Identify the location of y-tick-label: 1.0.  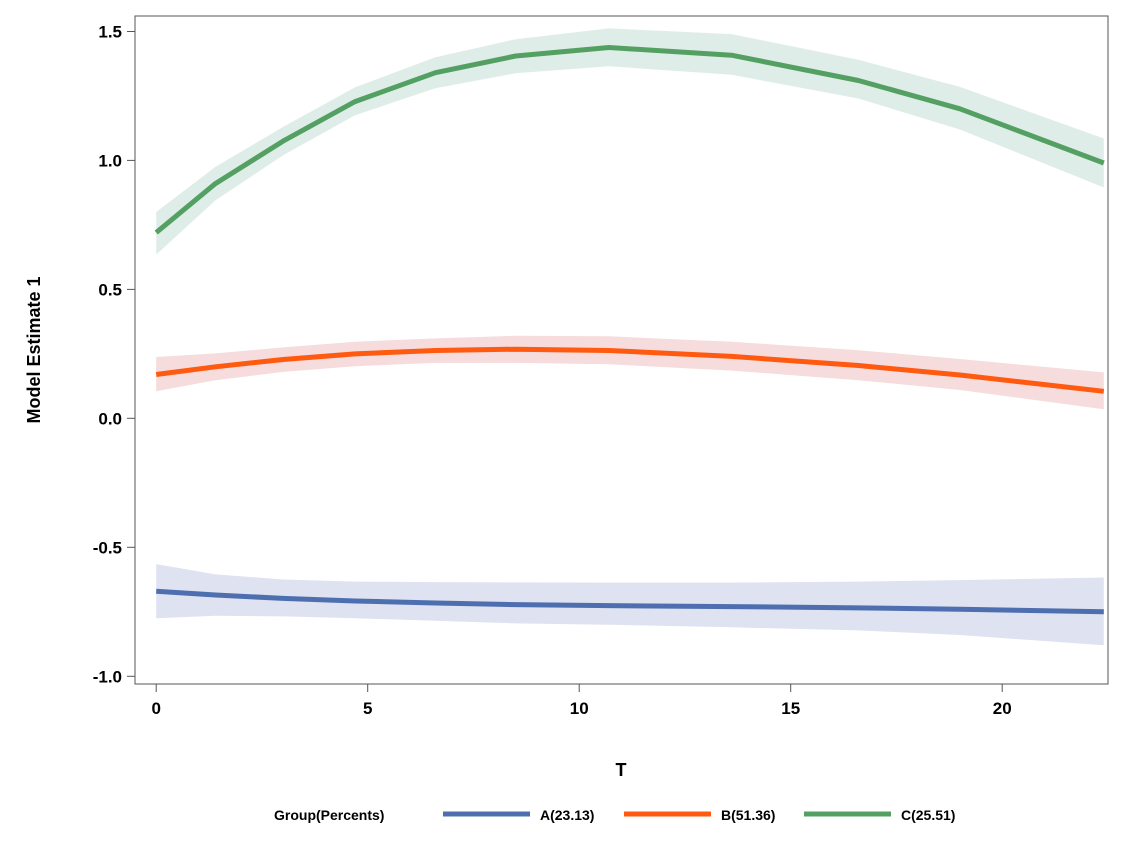
(110, 160).